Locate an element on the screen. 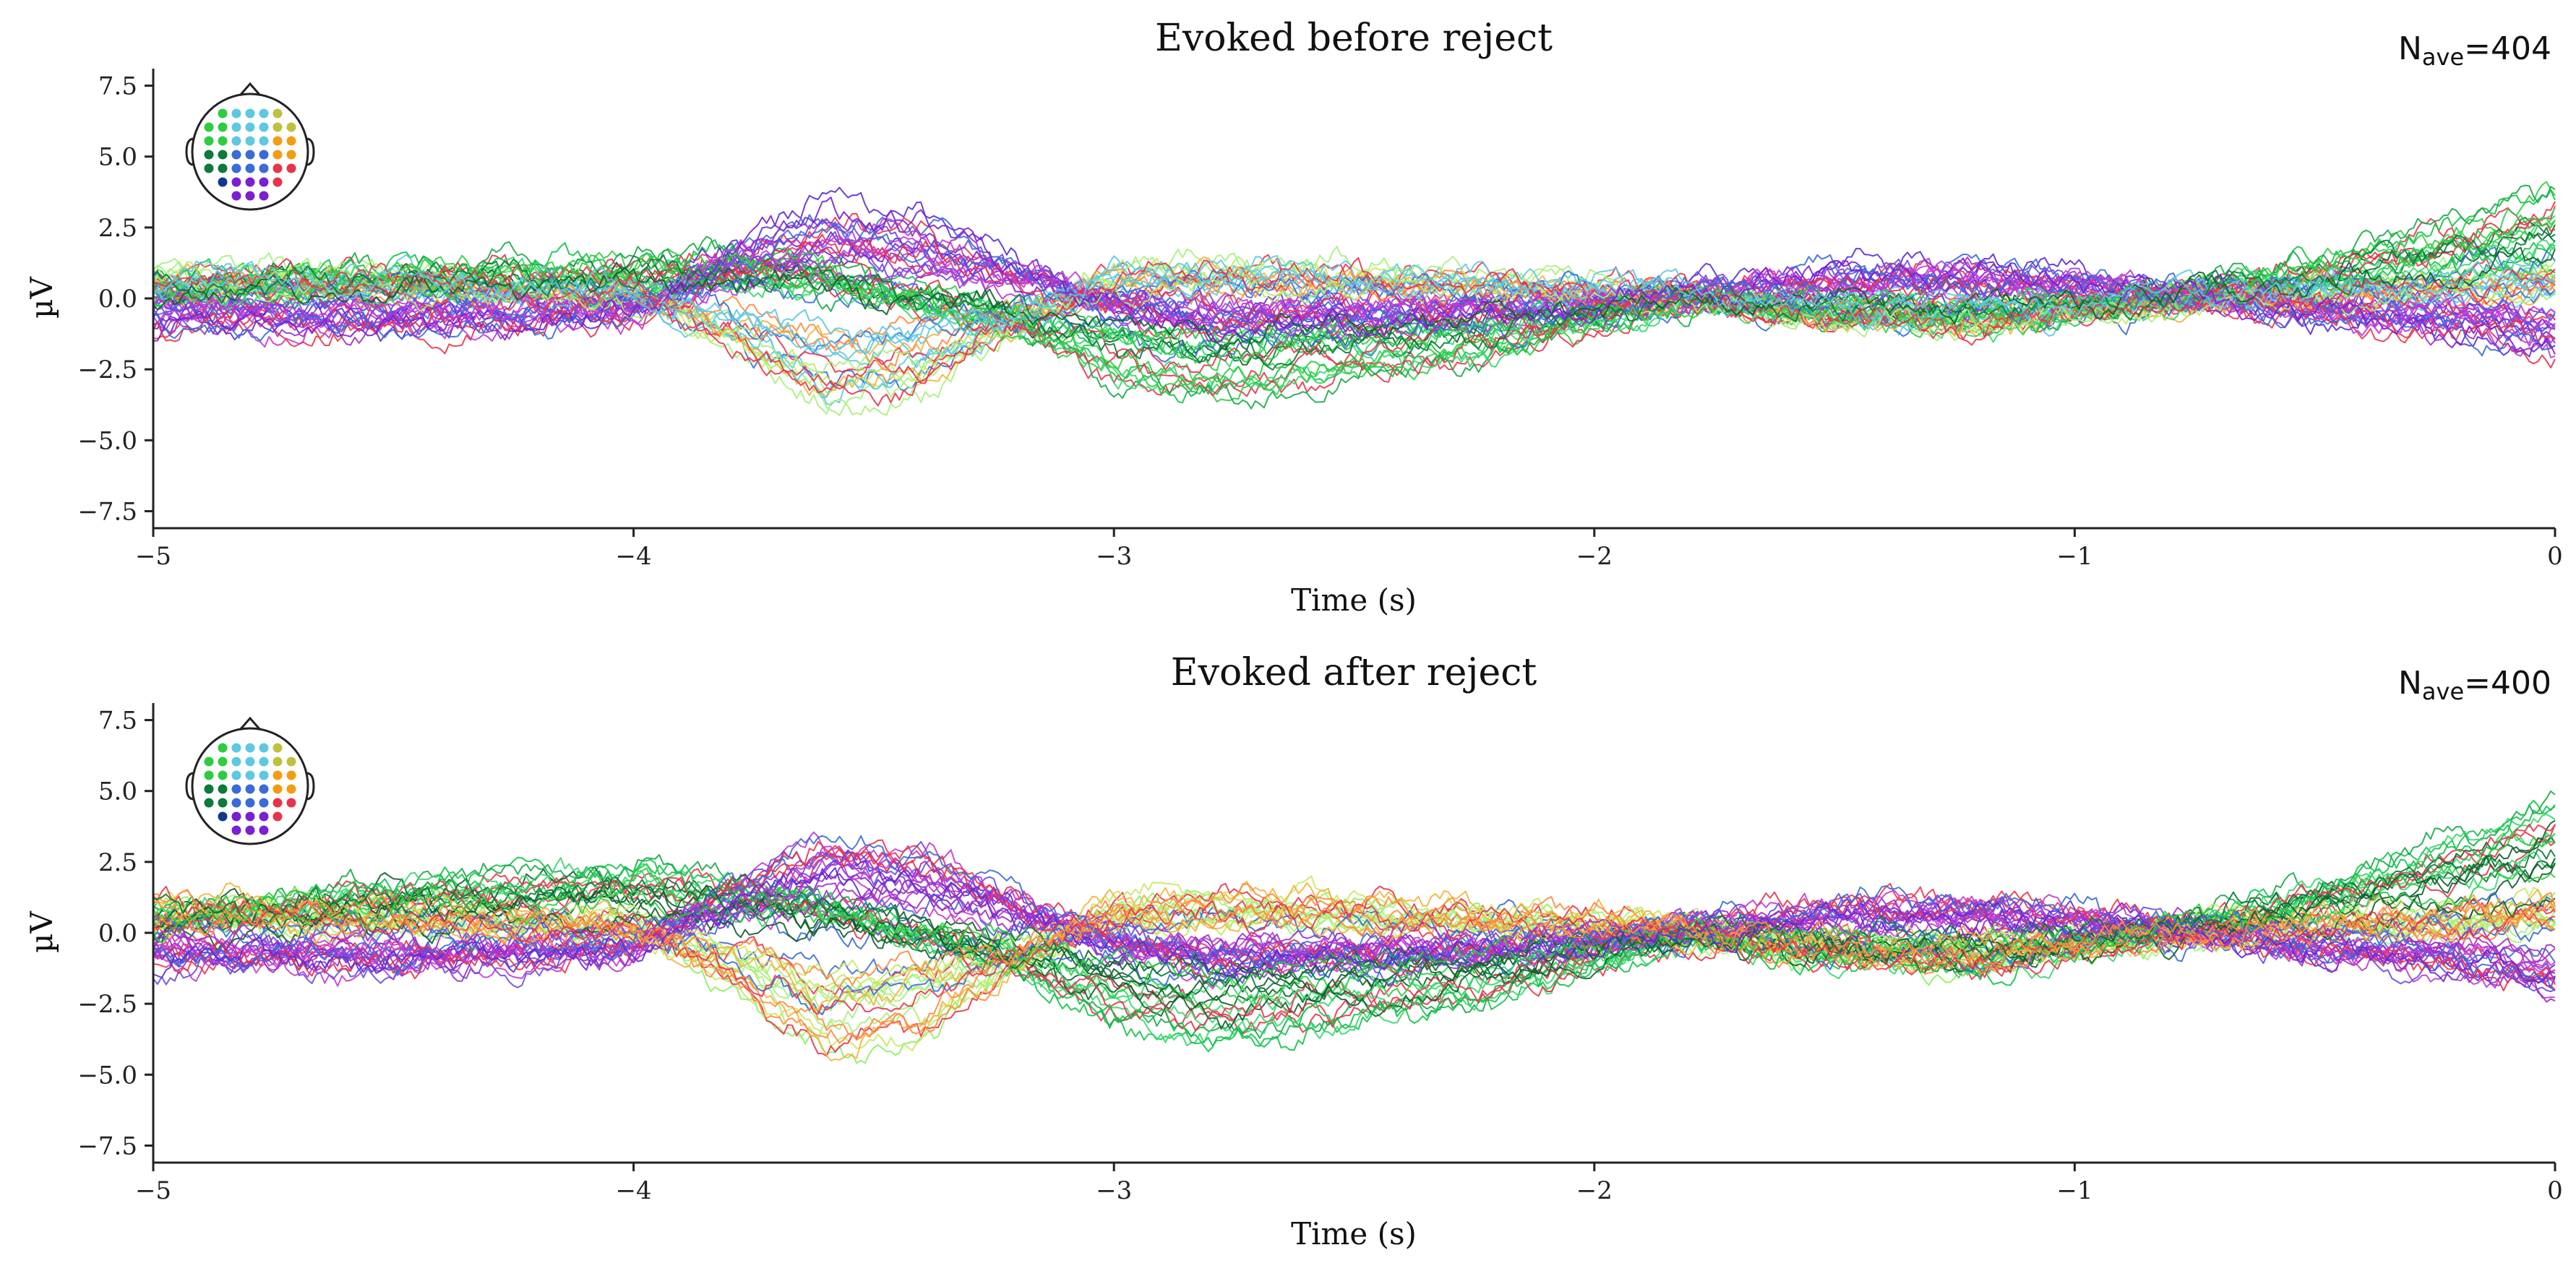 Image resolution: width=2576 pixels, height=1271 pixels. nave-label: Nave=404 is located at coordinates (2475, 51).